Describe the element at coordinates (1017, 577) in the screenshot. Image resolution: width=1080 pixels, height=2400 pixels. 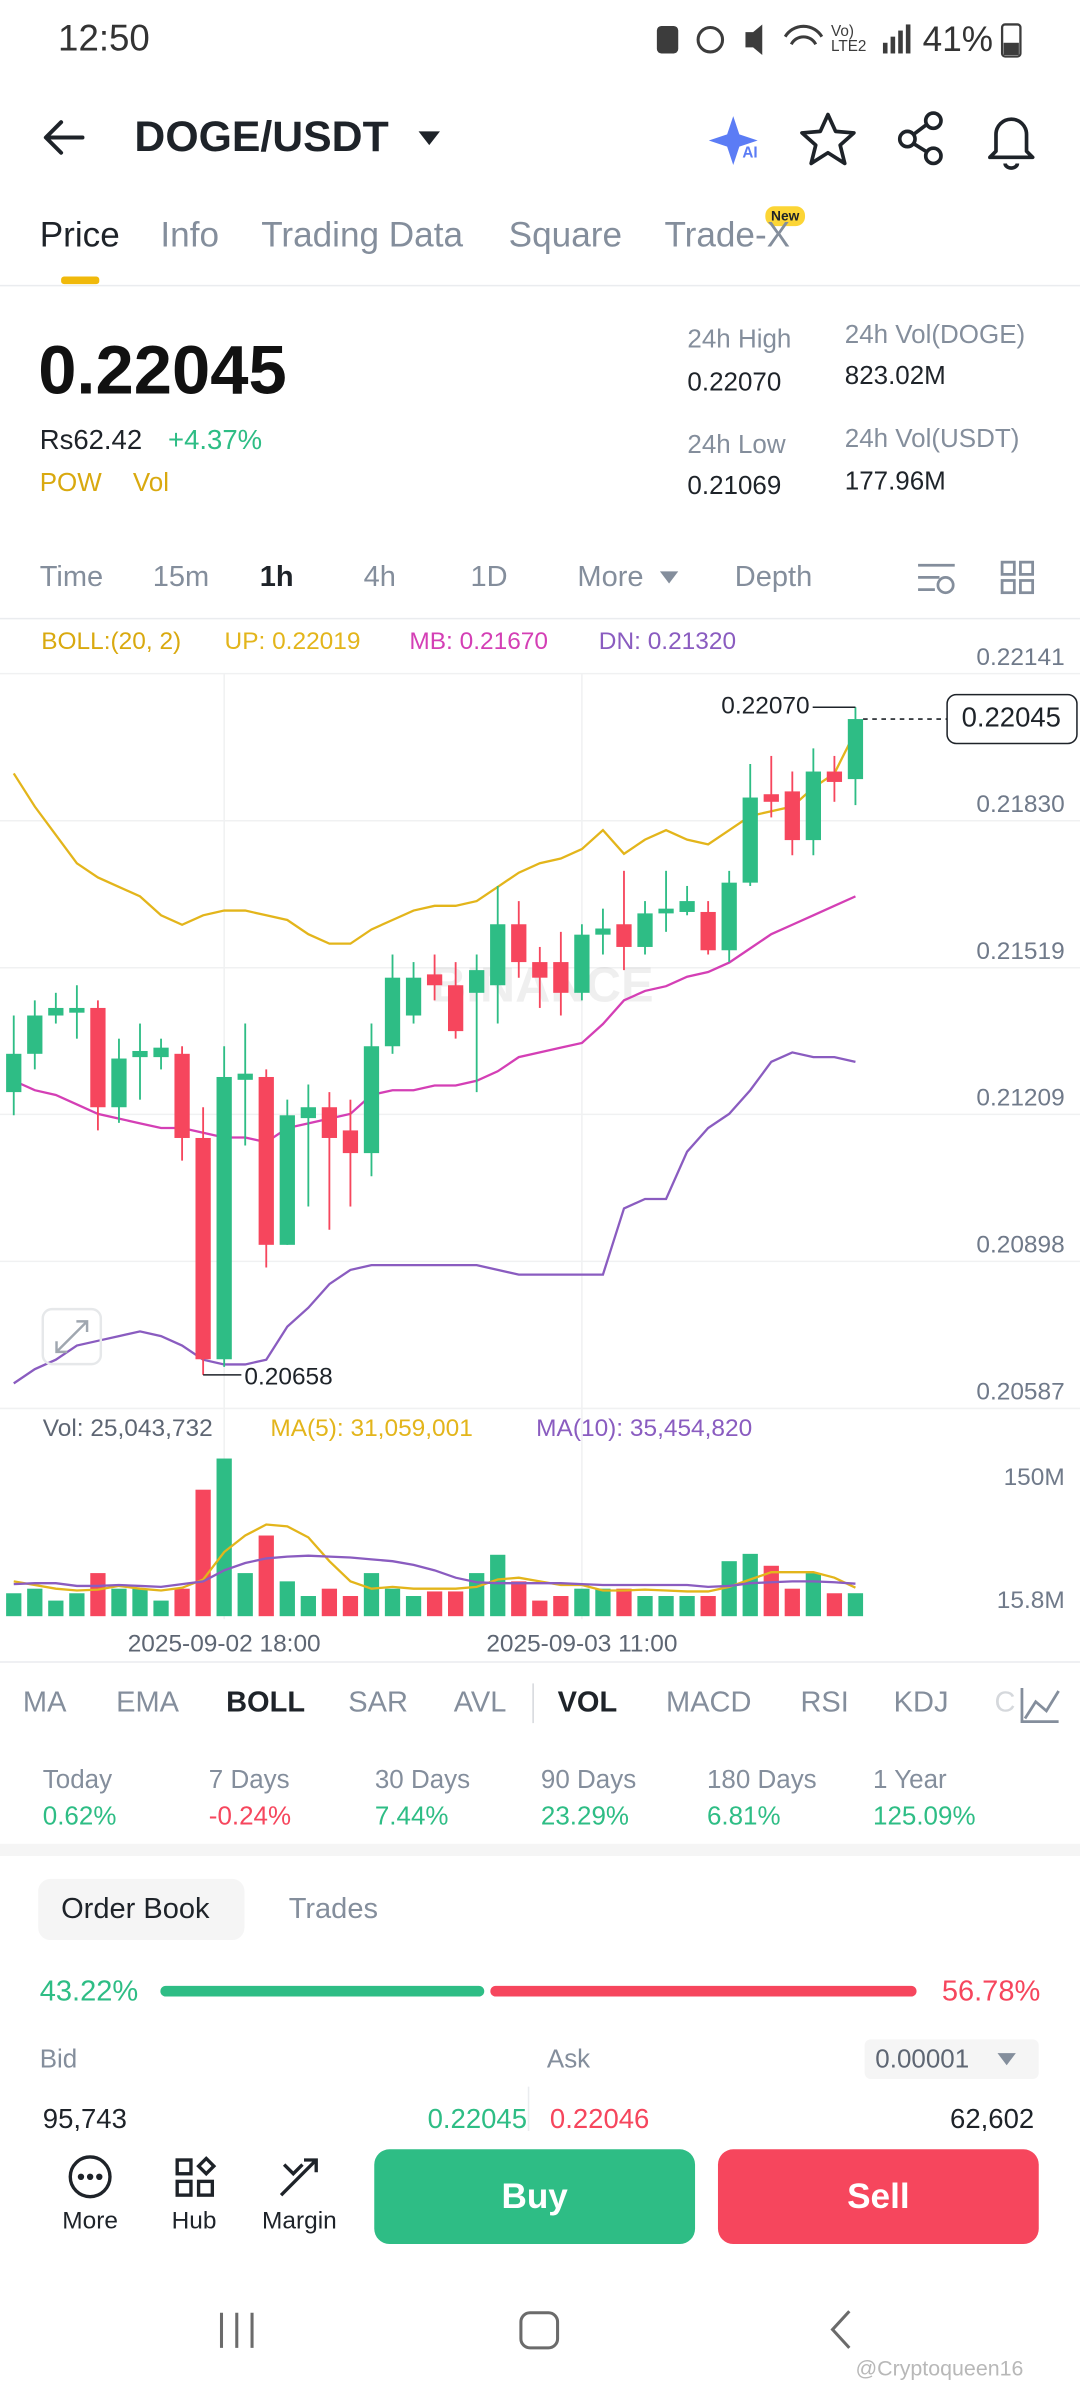
I see `layout-button` at that location.